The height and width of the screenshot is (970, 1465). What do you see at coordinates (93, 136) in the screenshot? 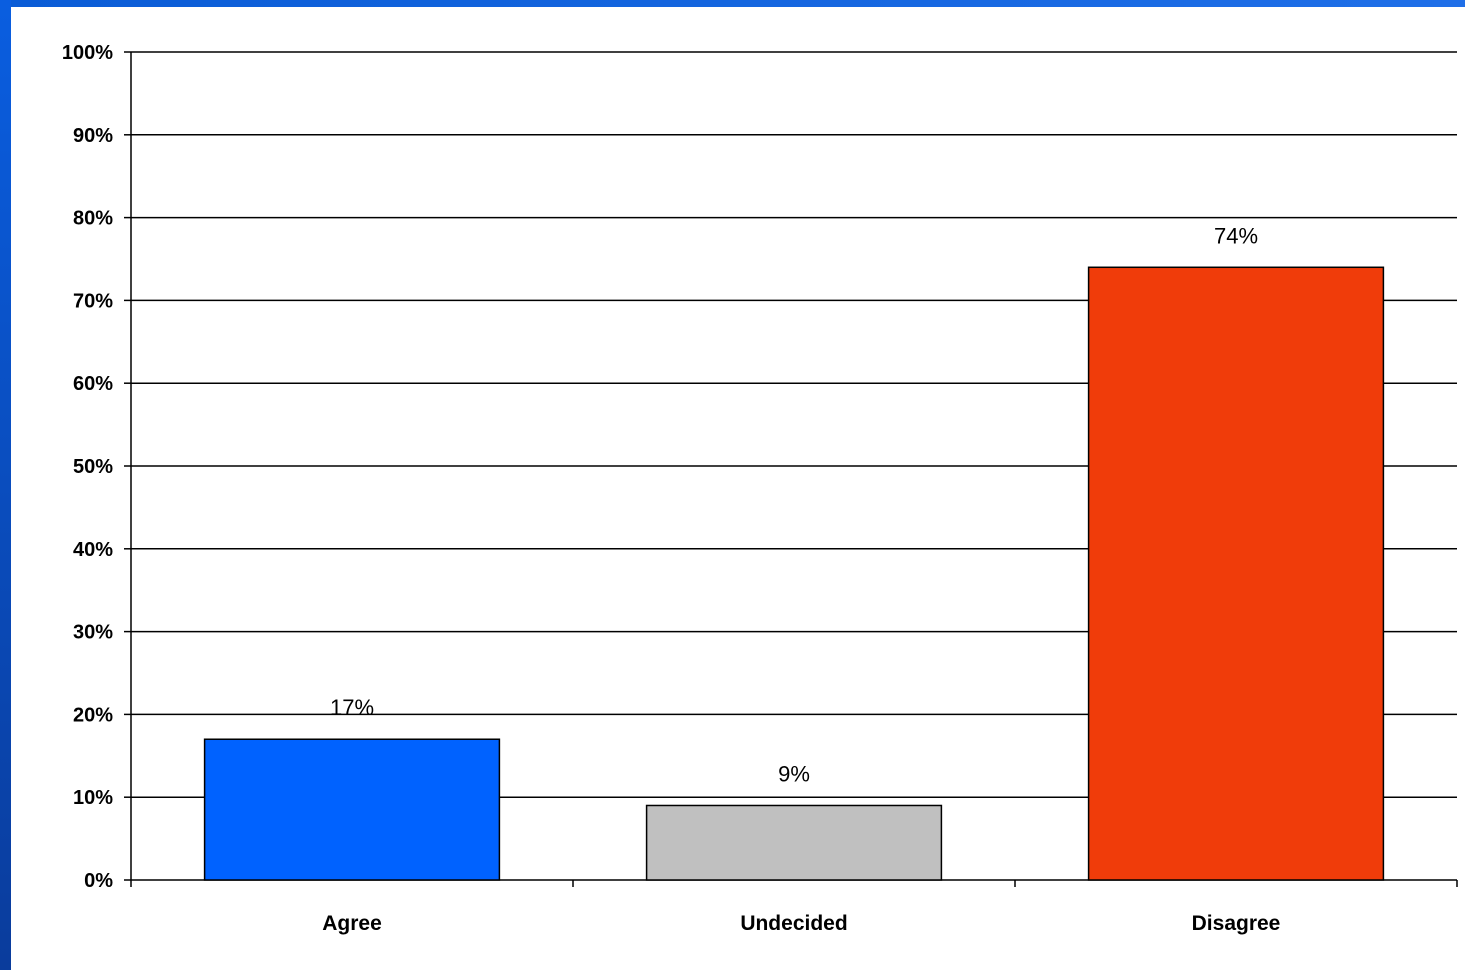
I see `y-tick-label: 90%` at bounding box center [93, 136].